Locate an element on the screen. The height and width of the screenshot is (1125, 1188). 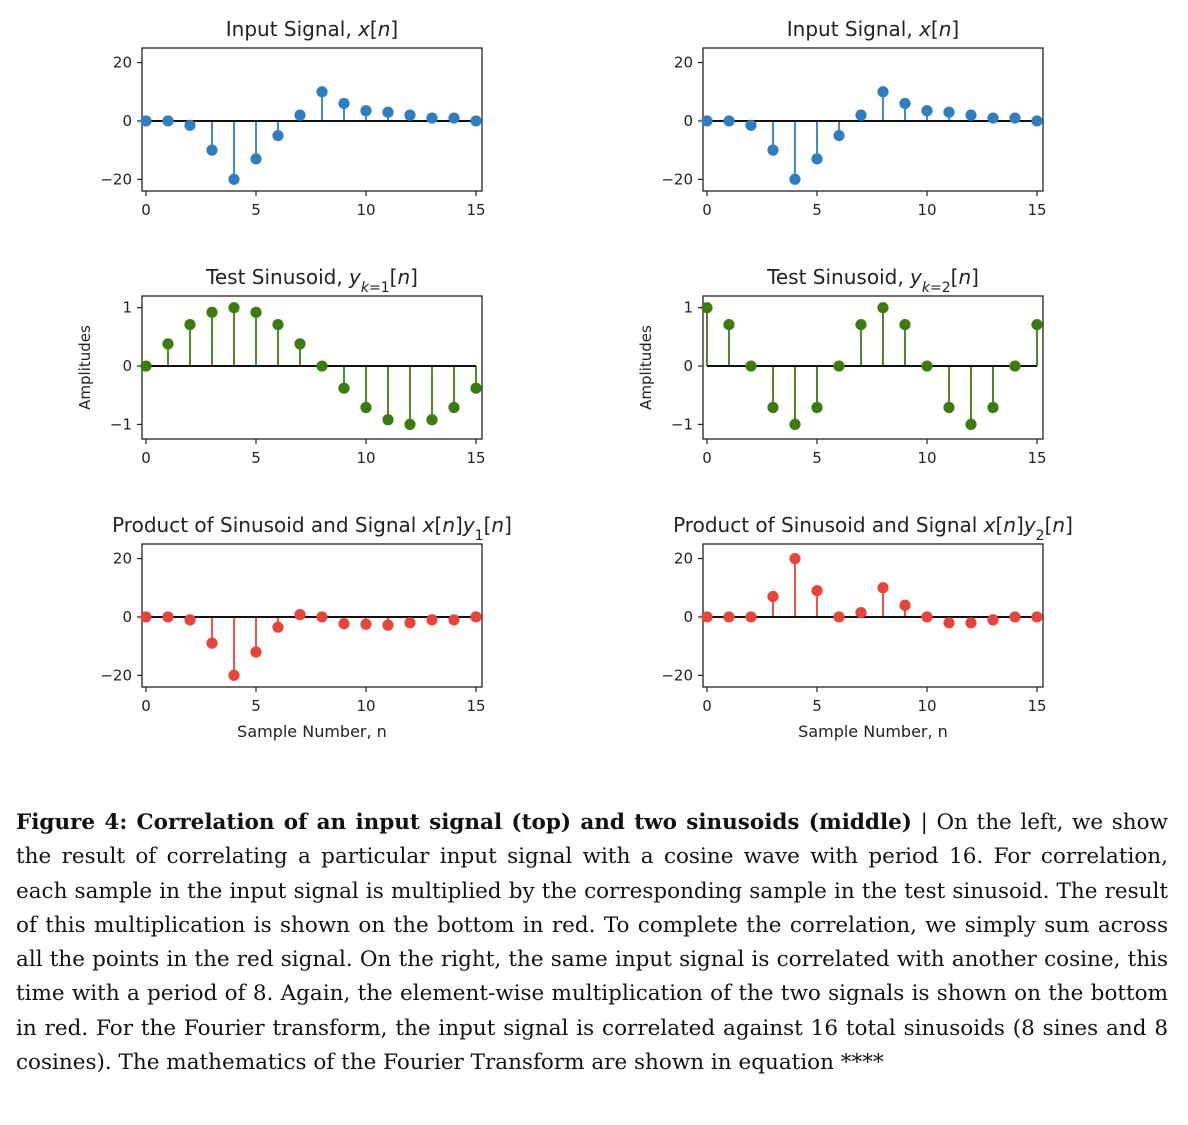
subplot-1: Input Signal, x[n] 0 5 10 15 −20 0 20 is located at coordinates (292, 118).